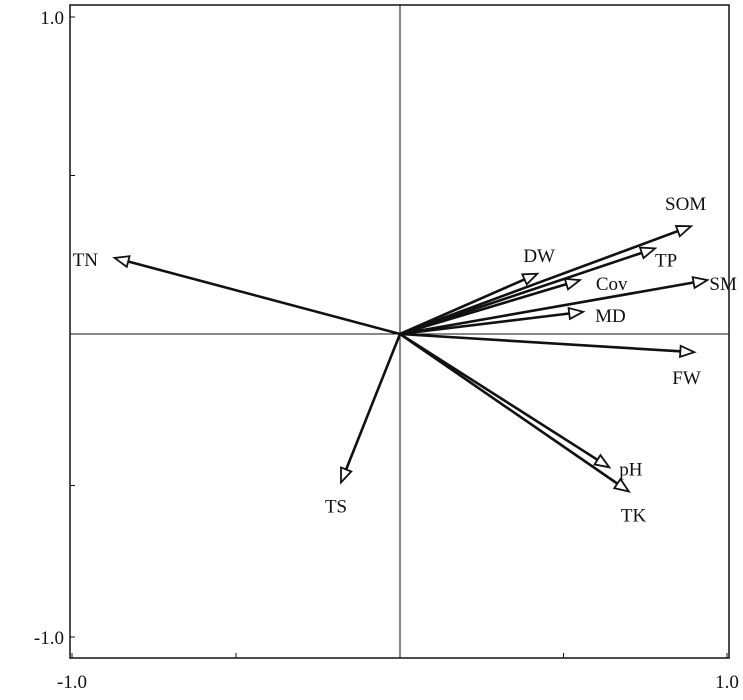  What do you see at coordinates (484, 324) in the screenshot?
I see `vector-md` at bounding box center [484, 324].